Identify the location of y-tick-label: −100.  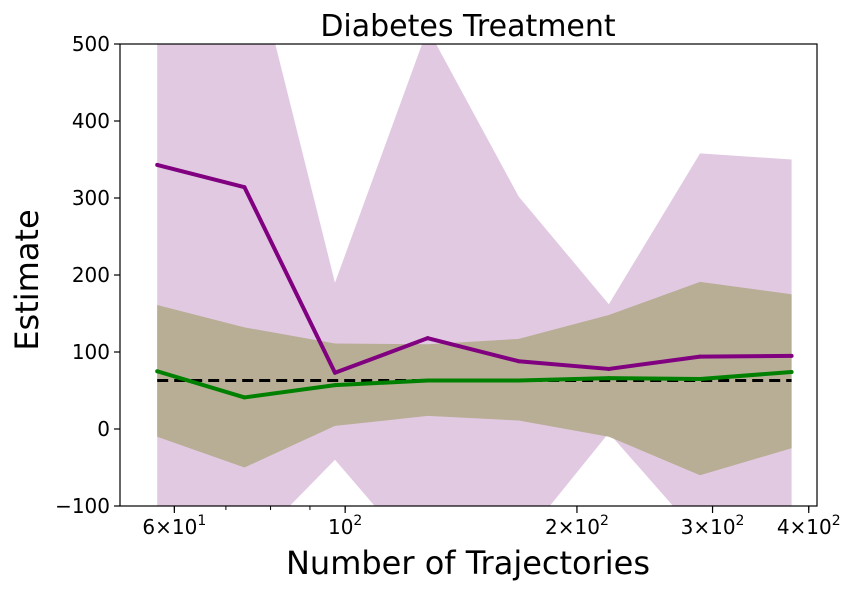
(82, 506).